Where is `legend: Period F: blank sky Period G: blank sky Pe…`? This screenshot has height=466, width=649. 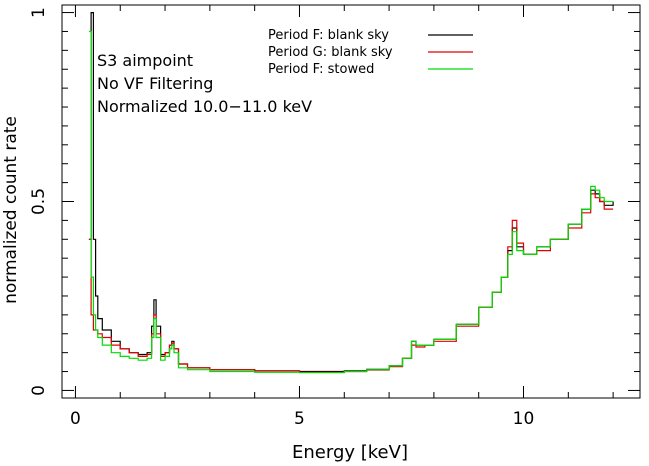 legend: Period F: blank sky Period G: blank sky Pe… is located at coordinates (370, 52).